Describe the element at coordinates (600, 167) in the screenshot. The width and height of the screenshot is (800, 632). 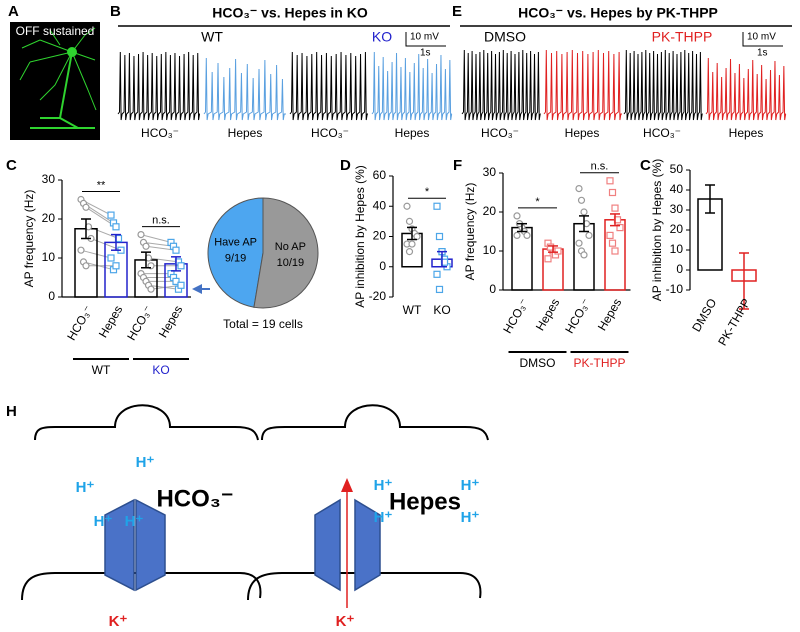
I see `significance-label: n.s.` at that location.